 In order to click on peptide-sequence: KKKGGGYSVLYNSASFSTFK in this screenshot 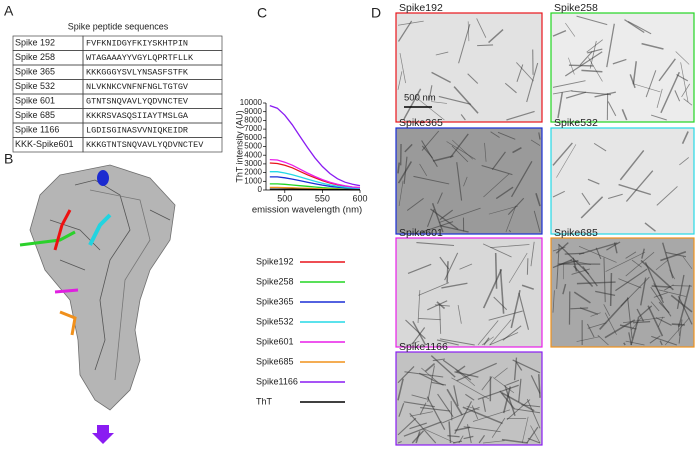, I will do `click(137, 73)`.